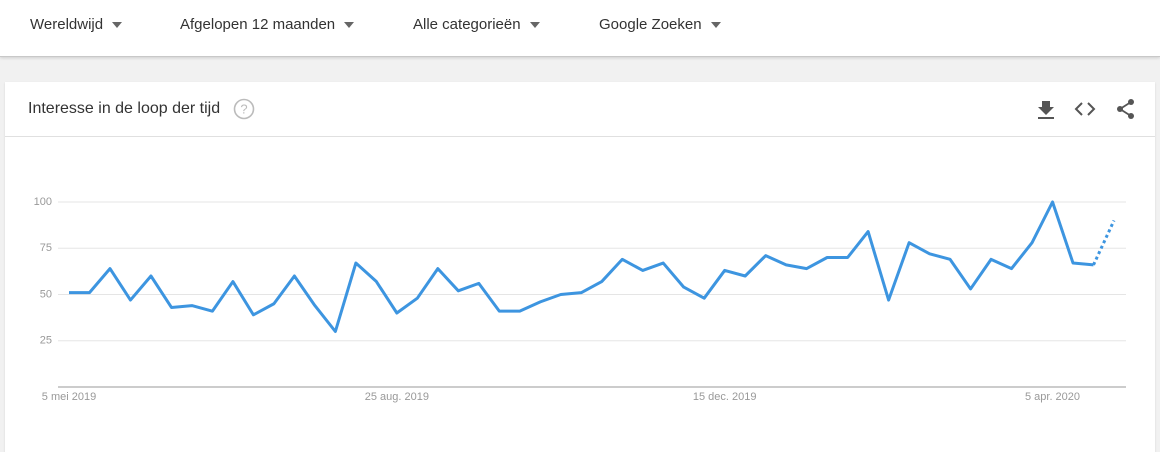 The height and width of the screenshot is (452, 1160). Describe the element at coordinates (67, 24) in the screenshot. I see `filter-label: Wereldwijd` at that location.